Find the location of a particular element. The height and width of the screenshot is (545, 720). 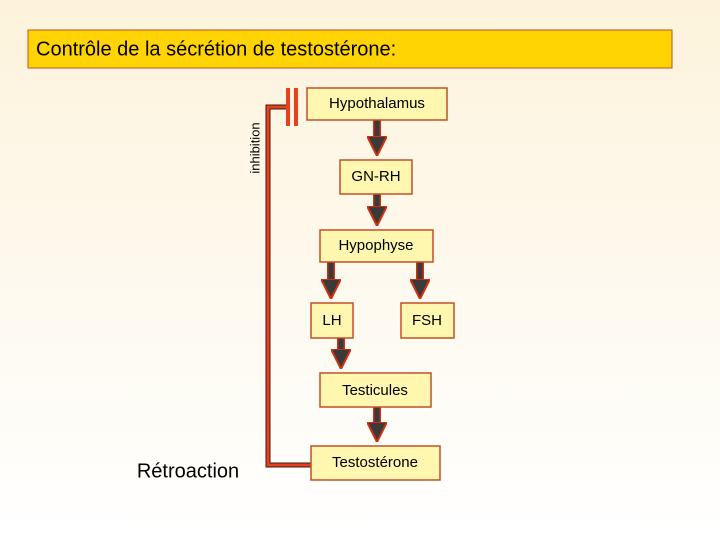

node-label: Testostérone is located at coordinates (375, 462).